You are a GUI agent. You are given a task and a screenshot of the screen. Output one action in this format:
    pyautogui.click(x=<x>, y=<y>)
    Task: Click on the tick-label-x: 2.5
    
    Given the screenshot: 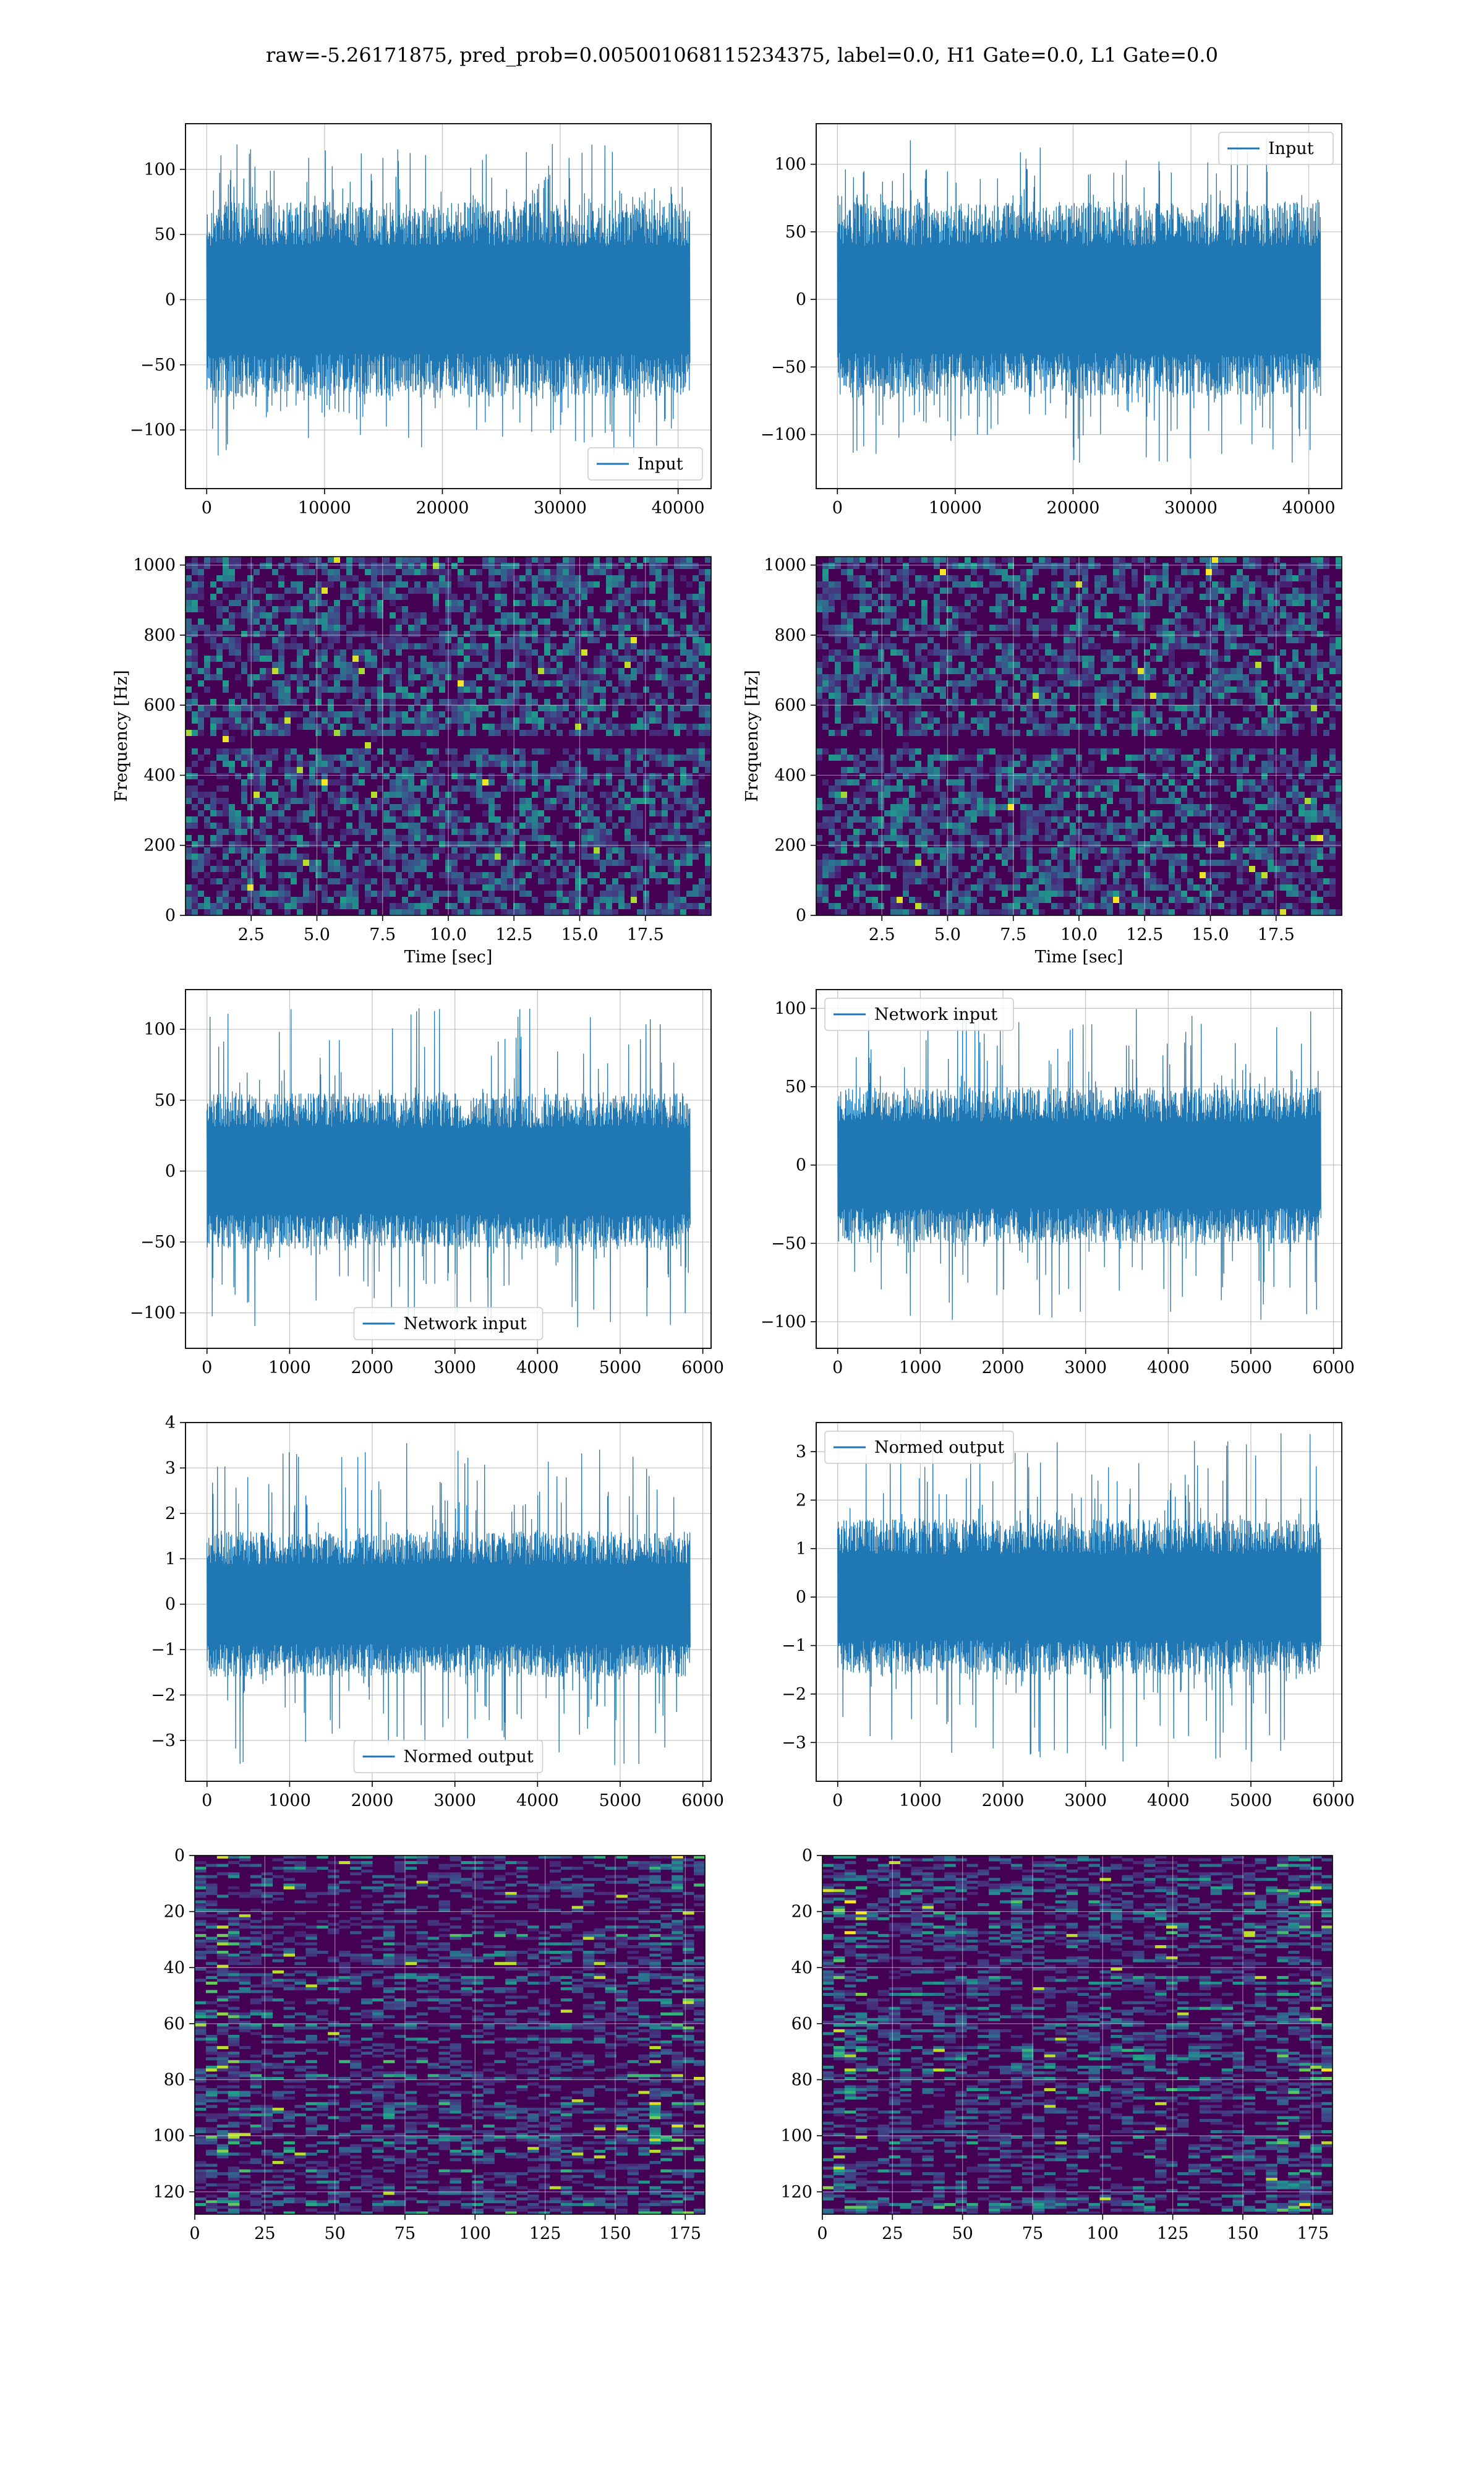 What is the action you would take?
    pyautogui.click(x=882, y=934)
    